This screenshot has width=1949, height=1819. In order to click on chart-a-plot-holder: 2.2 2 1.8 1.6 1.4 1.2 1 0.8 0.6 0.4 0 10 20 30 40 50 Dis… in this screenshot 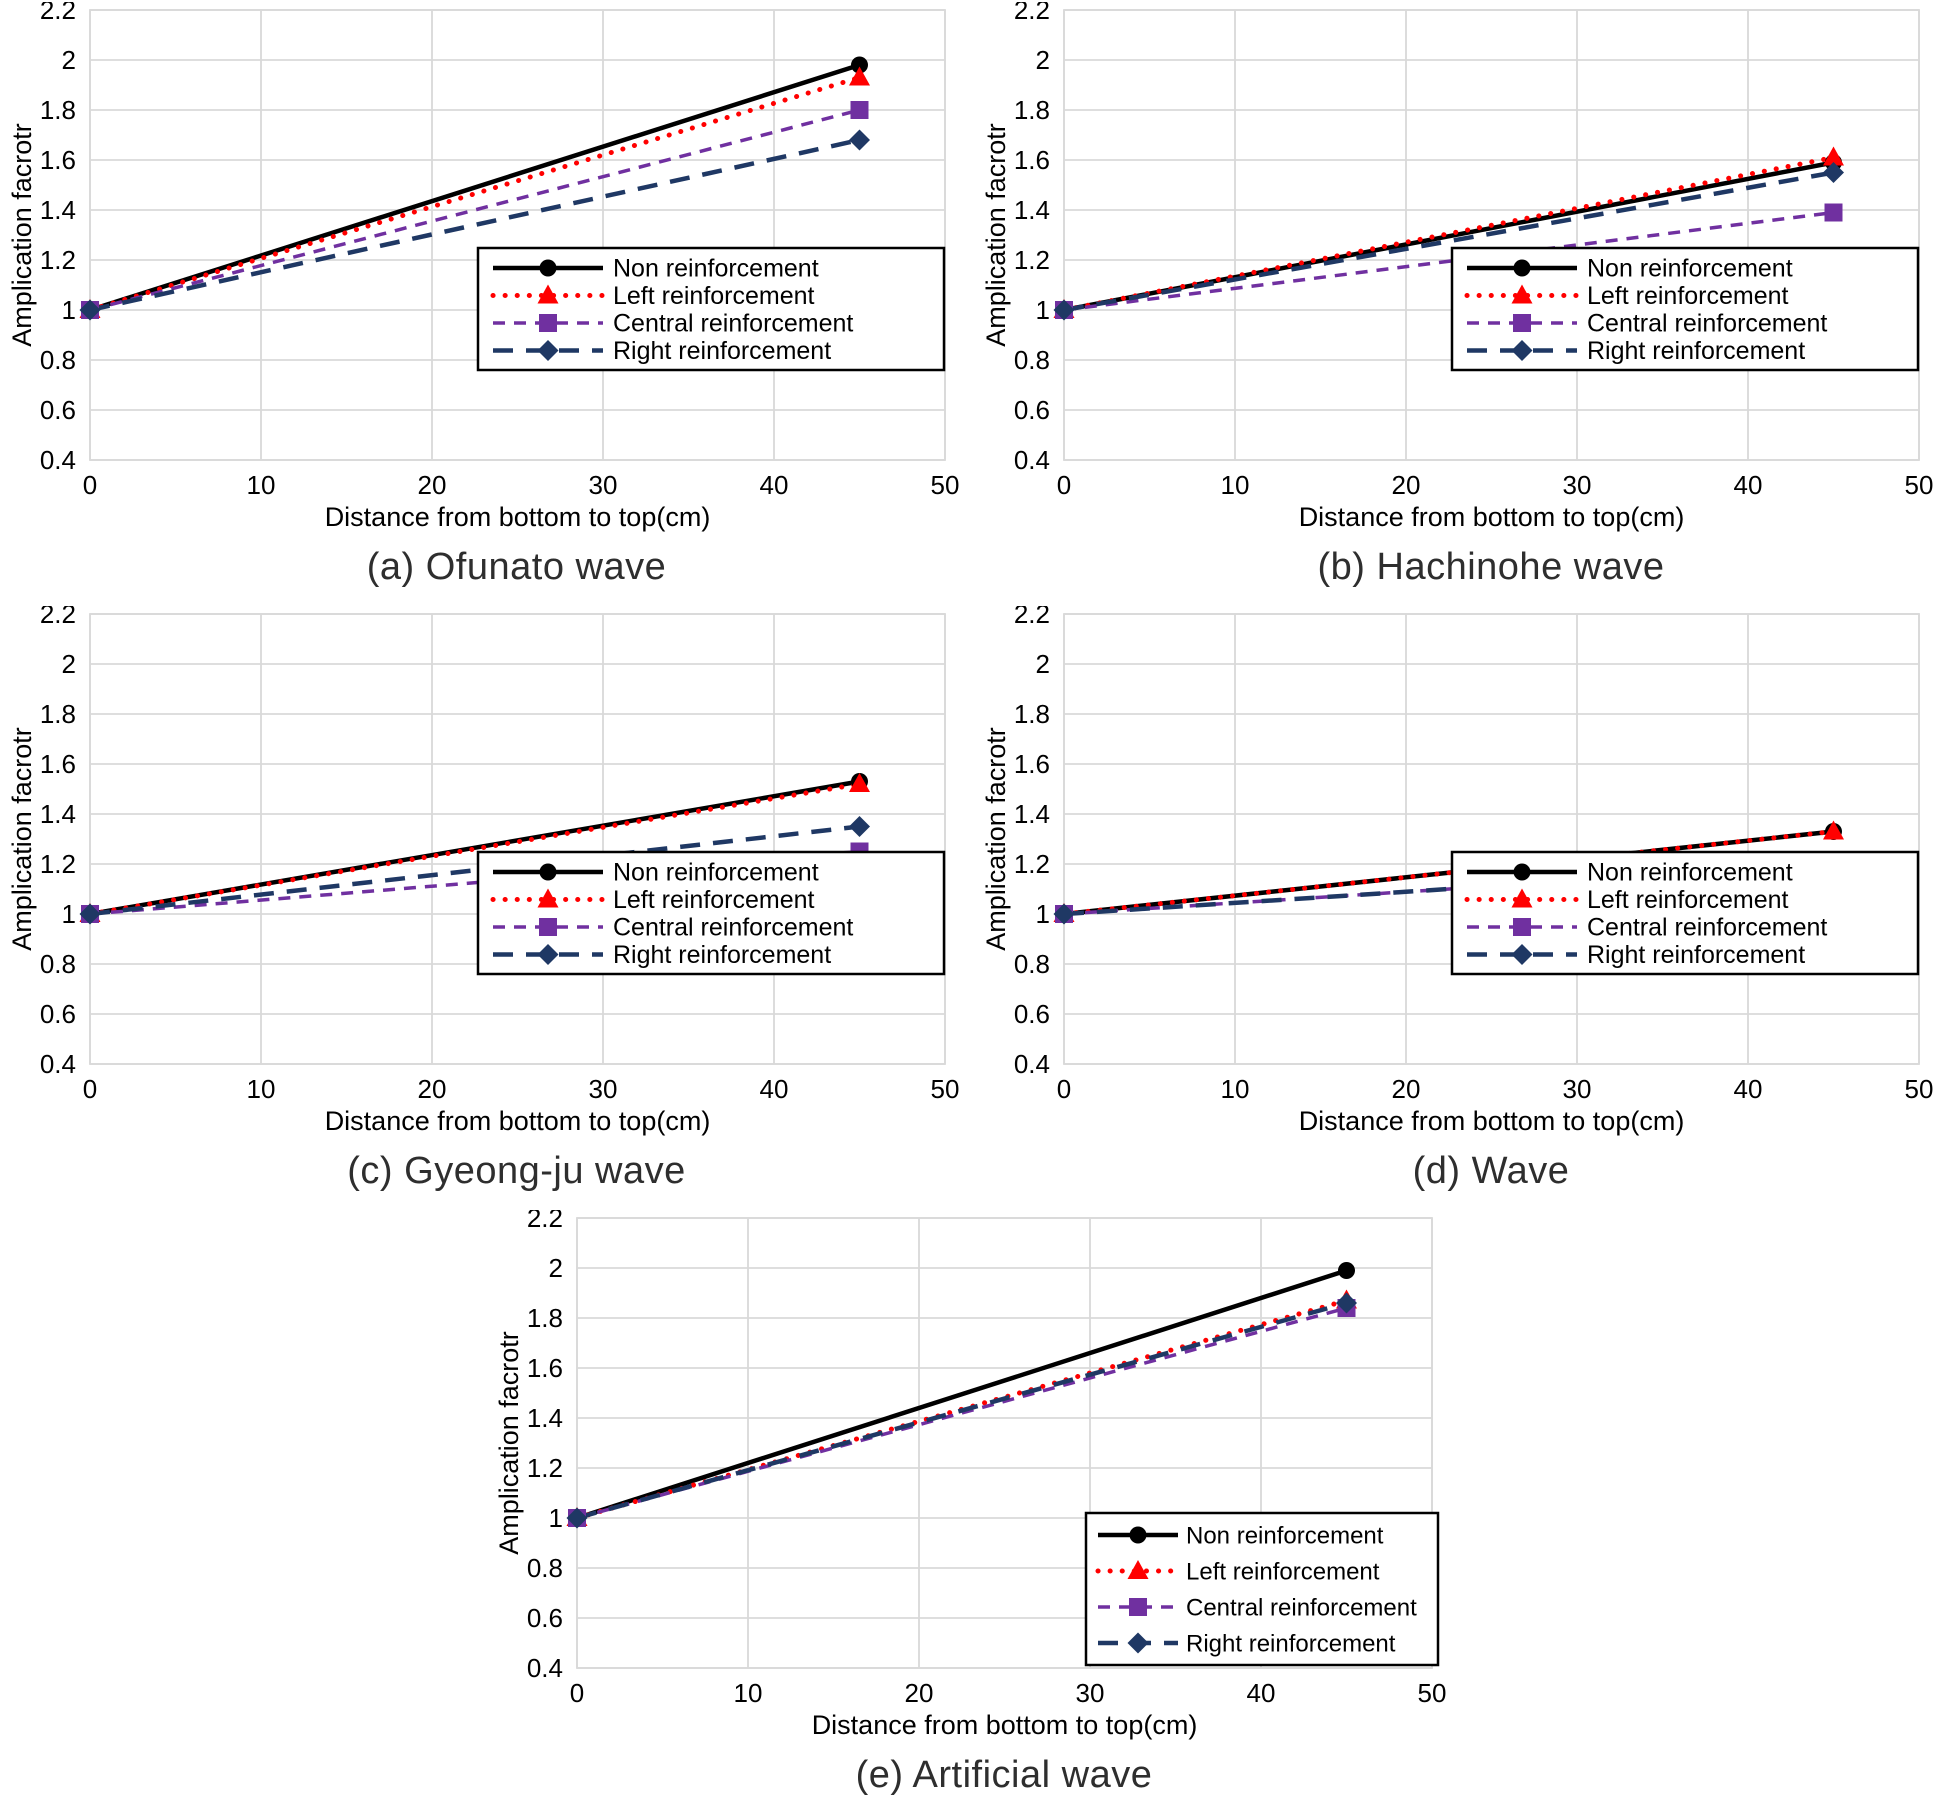, I will do `click(487, 268)`.